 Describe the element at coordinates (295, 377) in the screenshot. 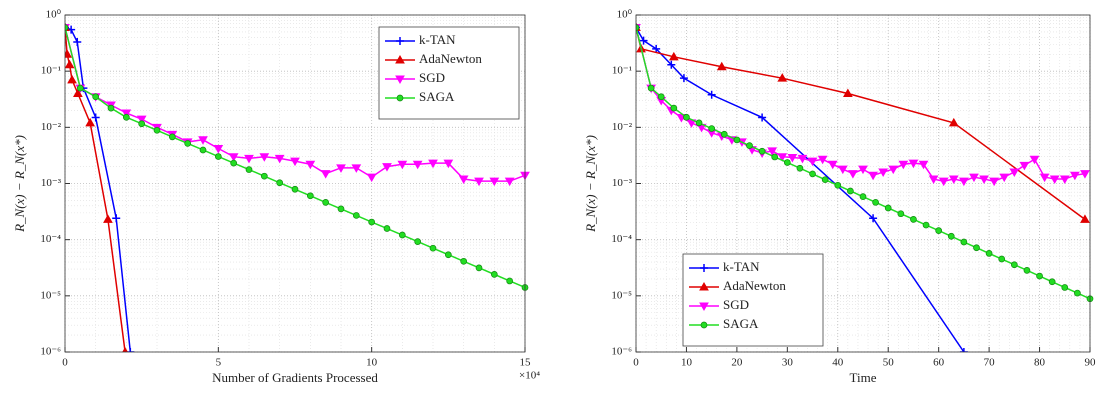

I see `x-axis-label: Number of Gradients Processed` at that location.